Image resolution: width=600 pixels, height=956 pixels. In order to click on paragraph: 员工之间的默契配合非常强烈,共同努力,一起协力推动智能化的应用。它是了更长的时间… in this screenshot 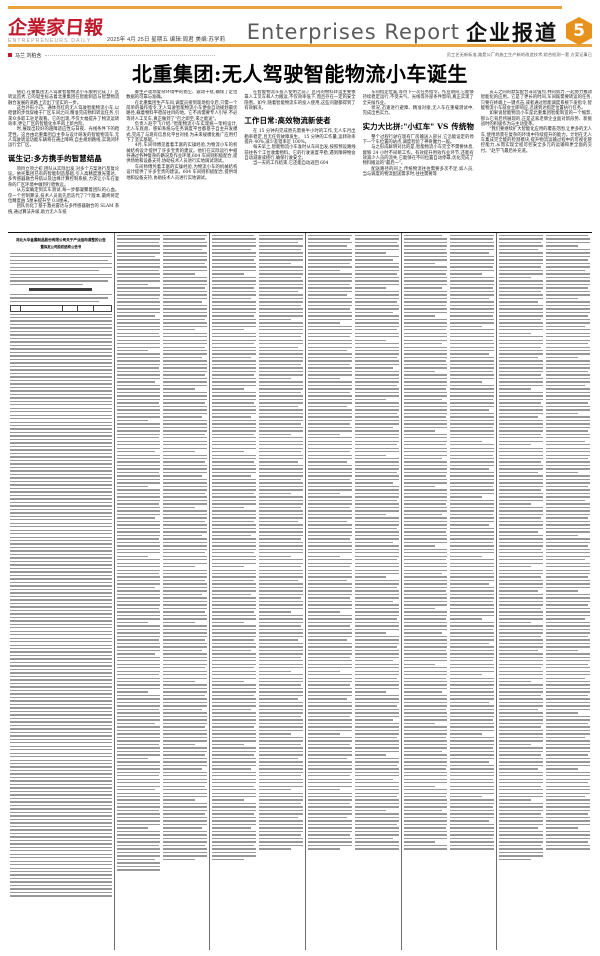, I will do `click(536, 101)`.